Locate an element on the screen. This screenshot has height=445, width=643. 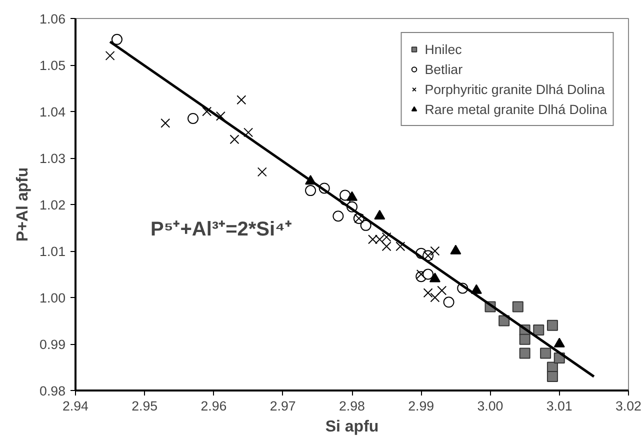
y-tick-label: 1.00 is located at coordinates (53, 298).